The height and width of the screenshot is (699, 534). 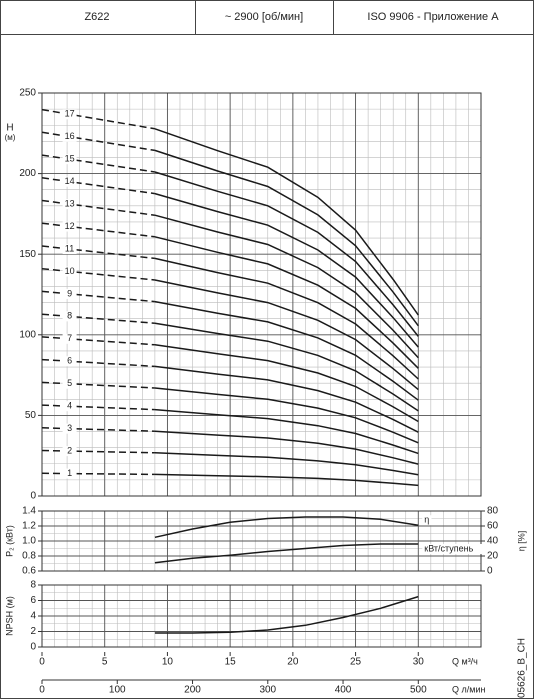 I want to click on x2-tick-label: 400, so click(x=343, y=690).